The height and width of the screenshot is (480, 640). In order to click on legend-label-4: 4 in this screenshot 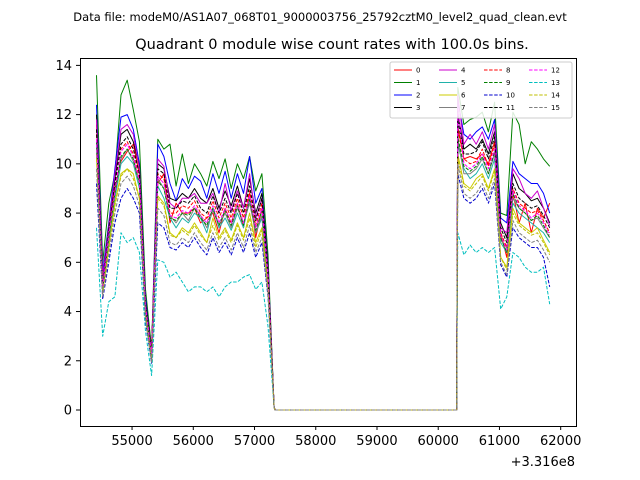, I will do `click(463, 71)`.